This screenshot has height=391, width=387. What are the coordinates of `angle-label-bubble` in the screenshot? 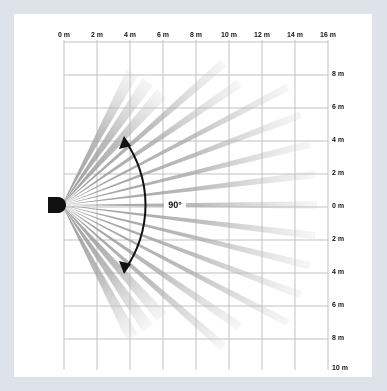 It's located at (175, 205).